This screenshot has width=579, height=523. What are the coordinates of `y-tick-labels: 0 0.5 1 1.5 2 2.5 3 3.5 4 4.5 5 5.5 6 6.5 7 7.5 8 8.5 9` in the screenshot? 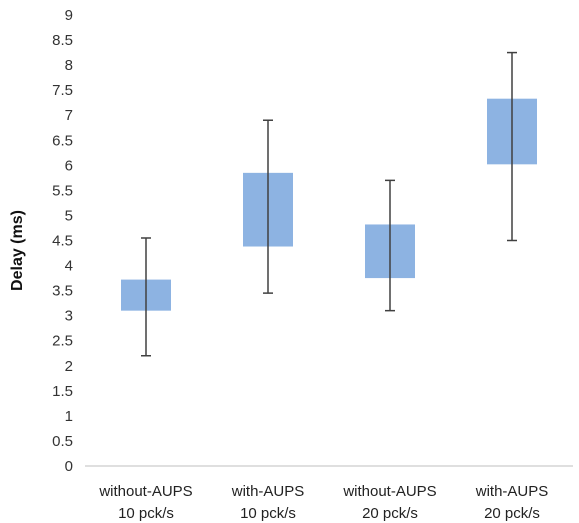 It's located at (62, 241).